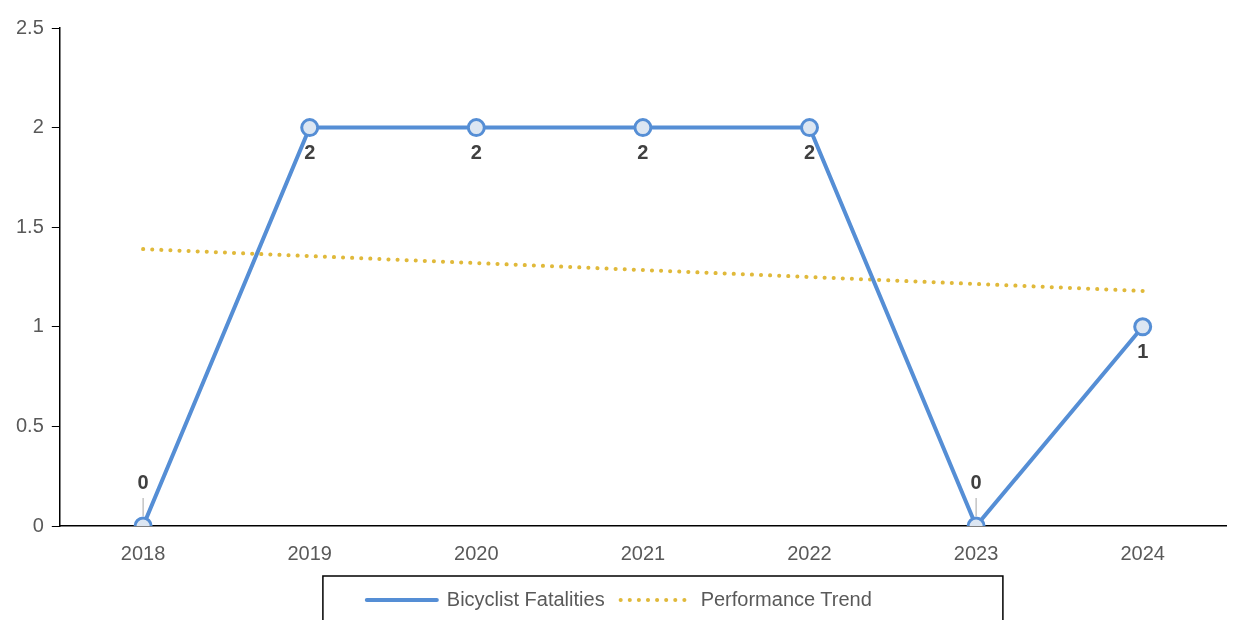  Describe the element at coordinates (143, 552) in the screenshot. I see `x-tick-label: 2018` at that location.